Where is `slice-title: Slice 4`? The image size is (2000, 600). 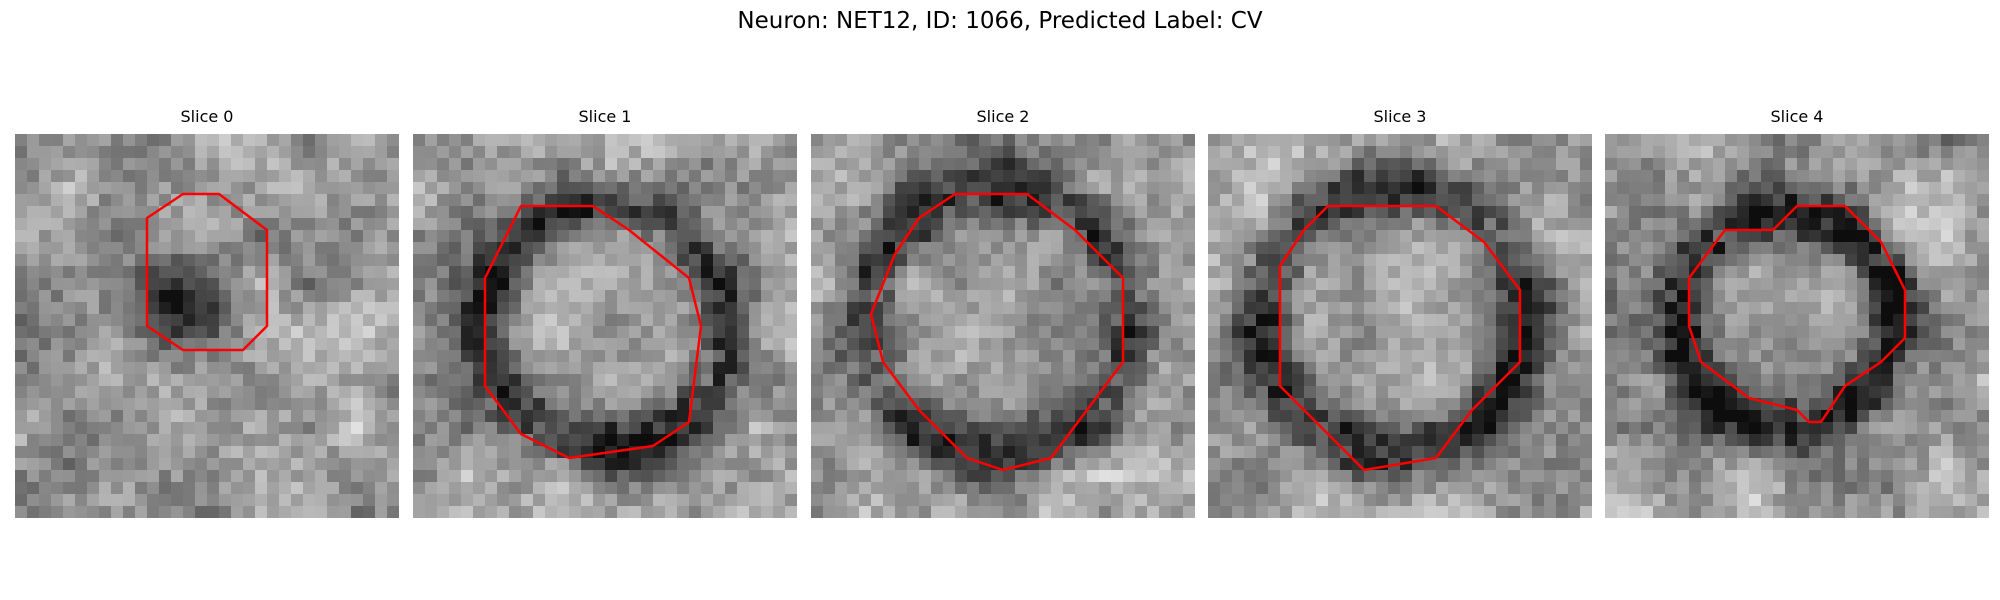 slice-title: Slice 4 is located at coordinates (1797, 116).